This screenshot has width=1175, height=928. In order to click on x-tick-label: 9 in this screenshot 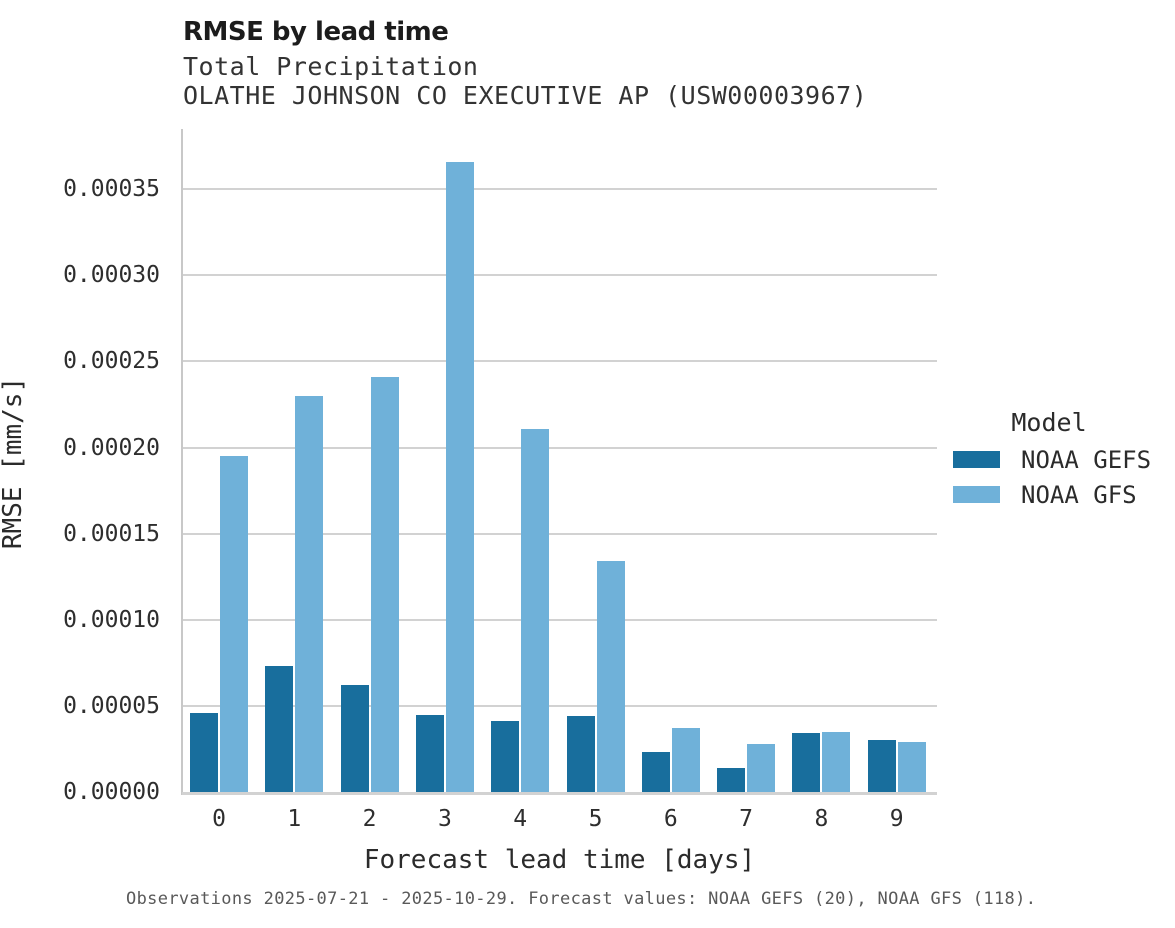, I will do `click(896, 819)`.